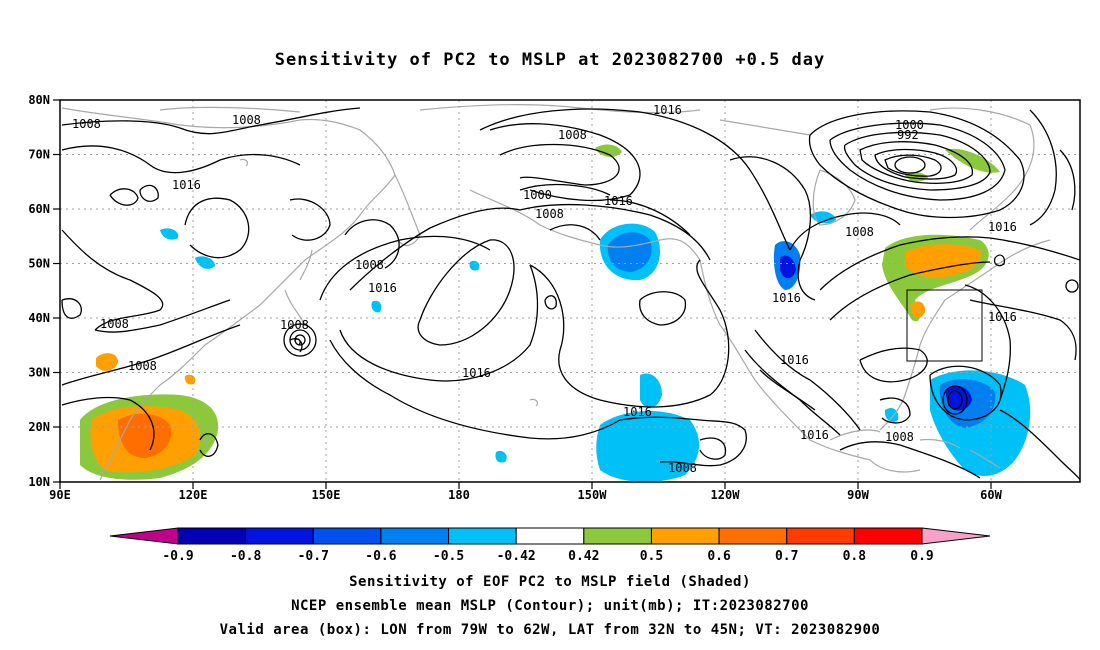 Image resolution: width=1100 pixels, height=650 pixels. Describe the element at coordinates (834, 197) in the screenshot. I see `coastline-hudson-bay` at that location.